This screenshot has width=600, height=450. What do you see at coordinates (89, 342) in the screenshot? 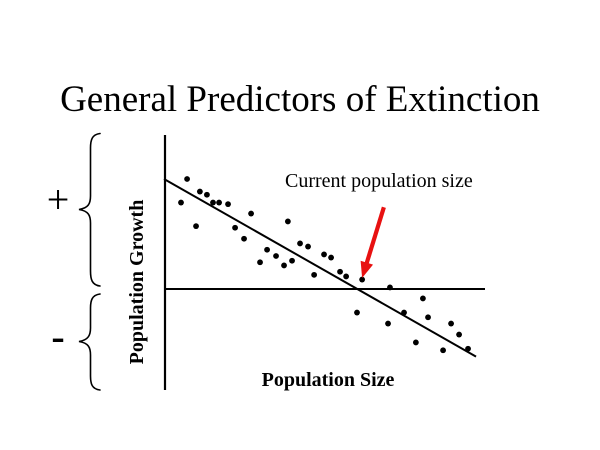
I see `negative-region-brace-icon` at bounding box center [89, 342].